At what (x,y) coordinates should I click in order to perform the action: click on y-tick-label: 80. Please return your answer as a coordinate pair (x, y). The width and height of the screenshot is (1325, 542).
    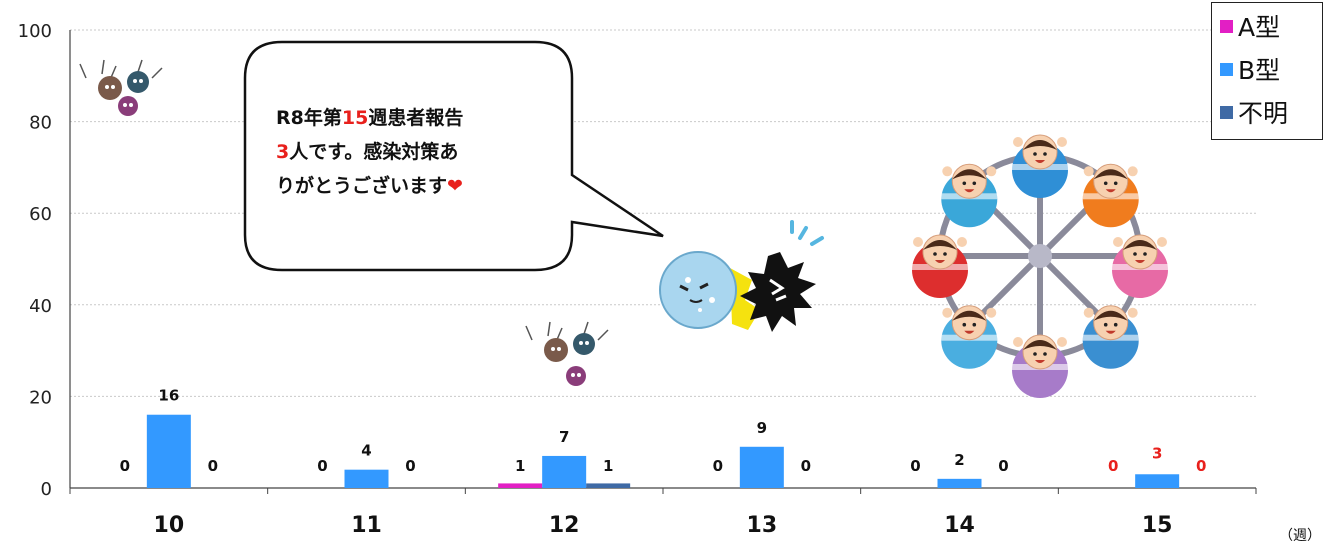
    Looking at the image, I should click on (40, 123).